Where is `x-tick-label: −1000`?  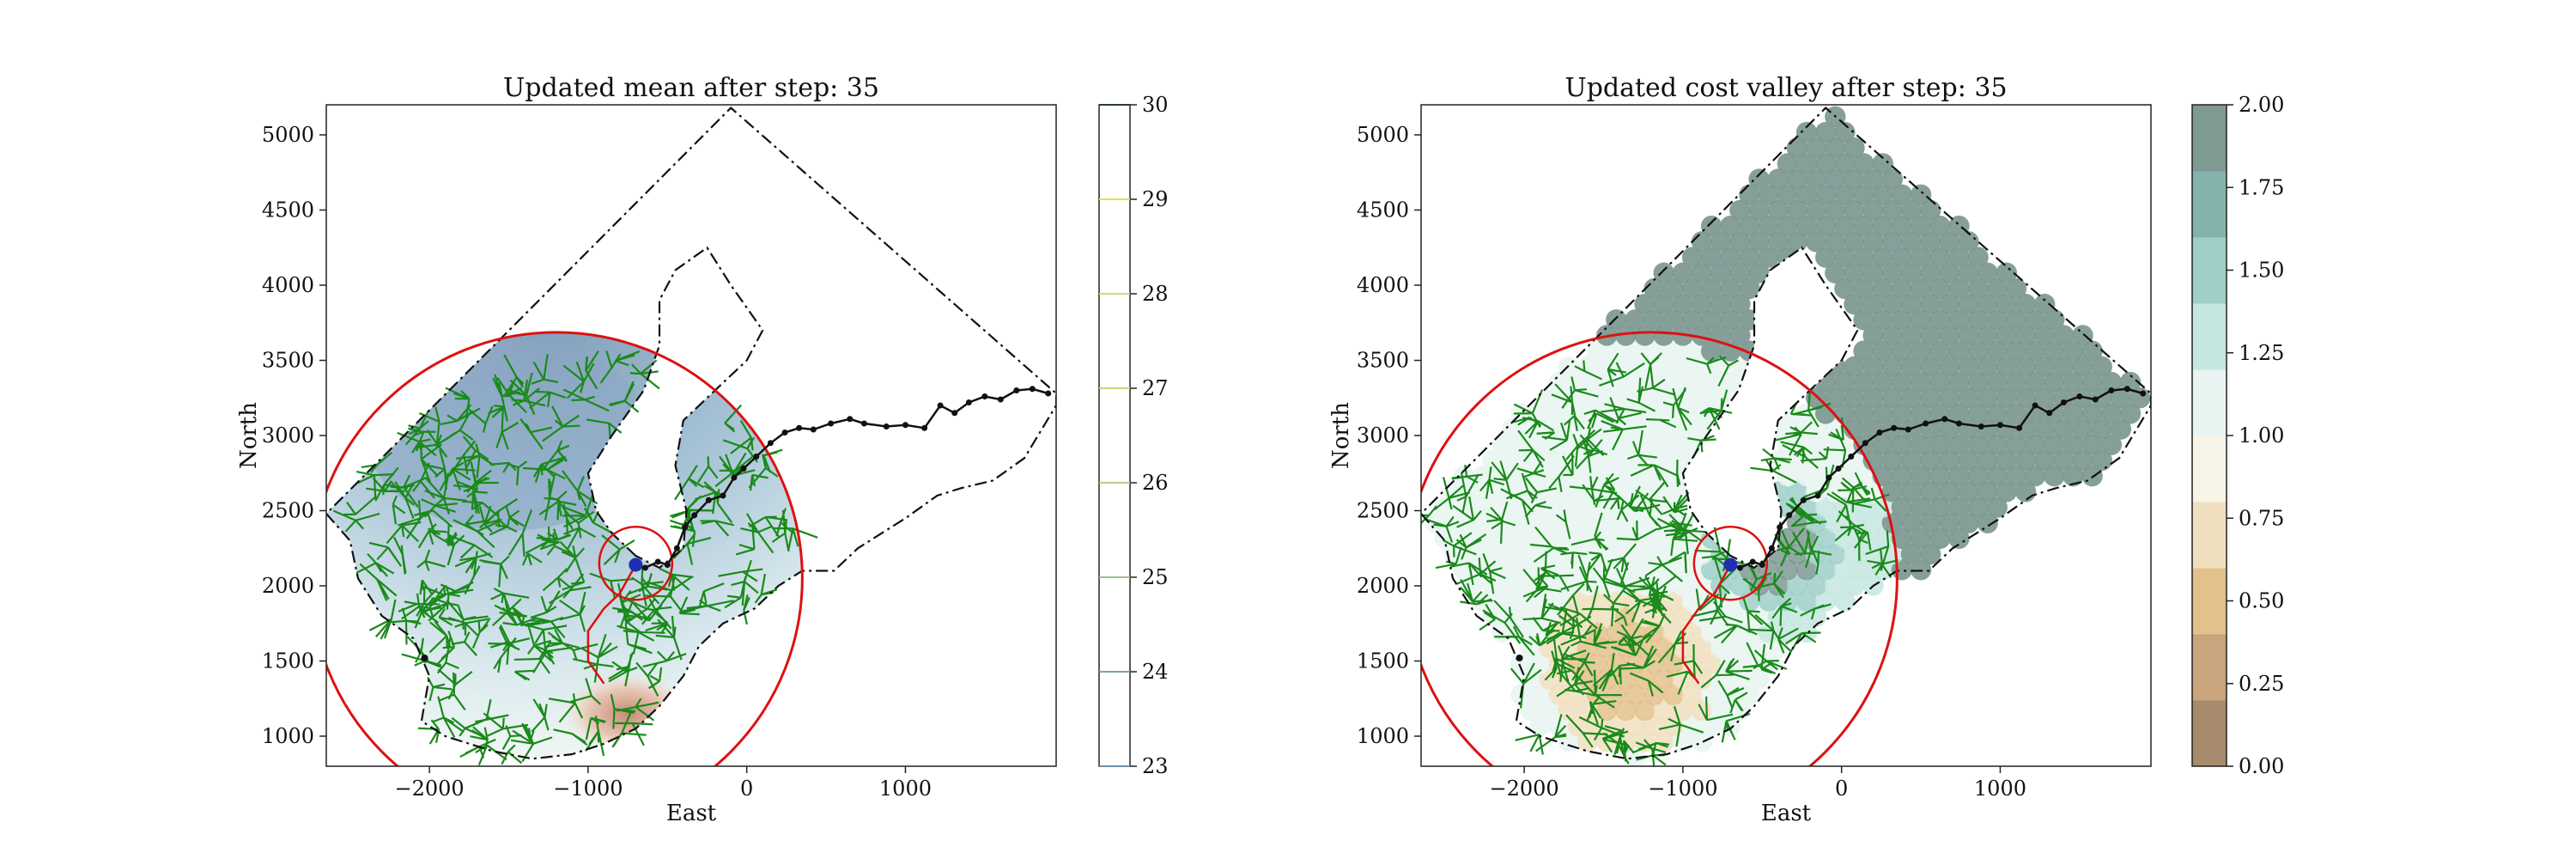
x-tick-label: −1000 is located at coordinates (588, 789).